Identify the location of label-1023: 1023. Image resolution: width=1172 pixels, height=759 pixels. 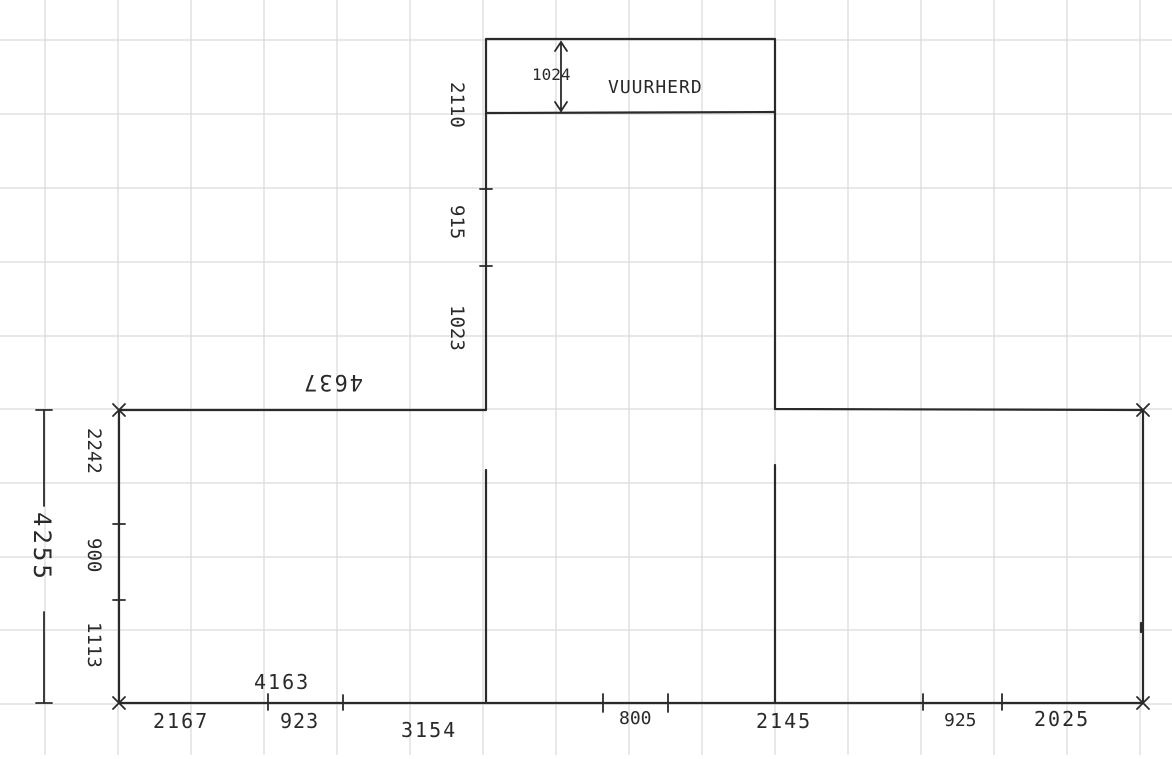
(457, 328).